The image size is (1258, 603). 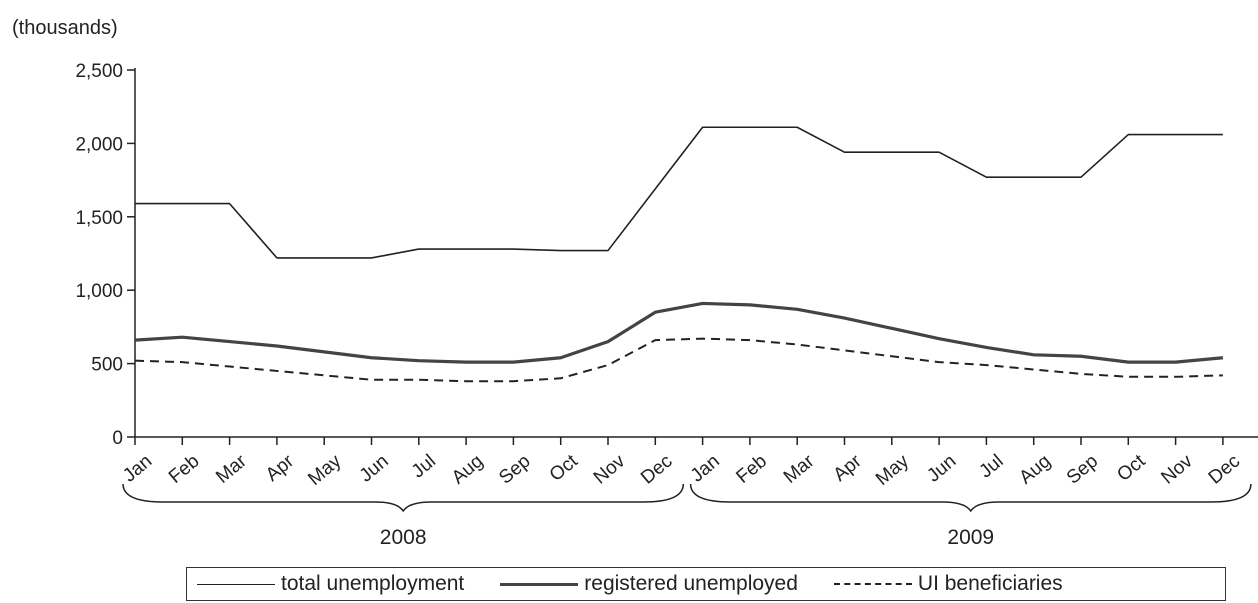 I want to click on year-groups: 2008 2009, so click(x=687, y=516).